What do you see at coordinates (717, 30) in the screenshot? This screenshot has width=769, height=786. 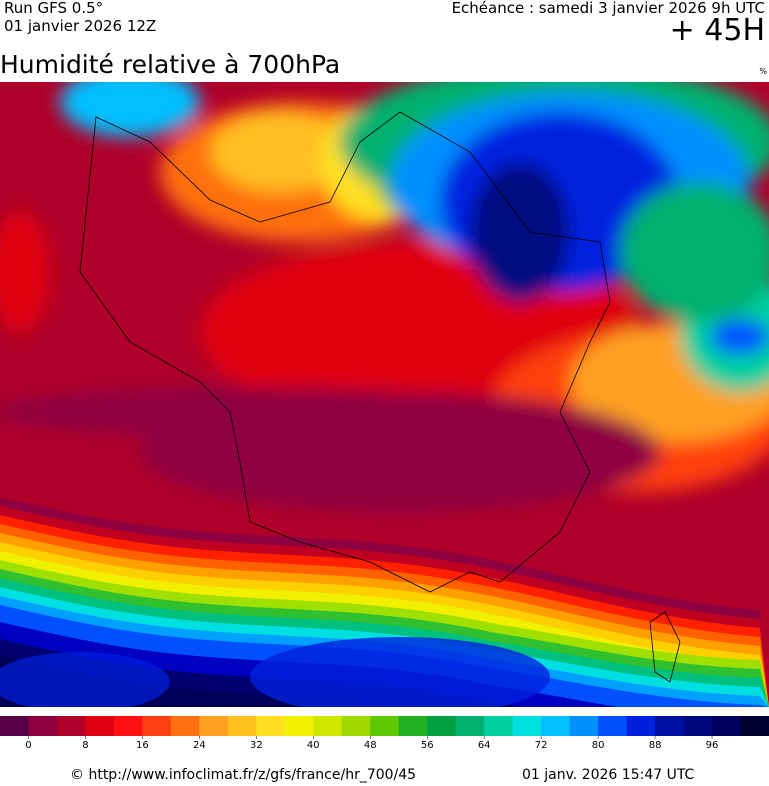 I see `horizon: + 45H` at bounding box center [717, 30].